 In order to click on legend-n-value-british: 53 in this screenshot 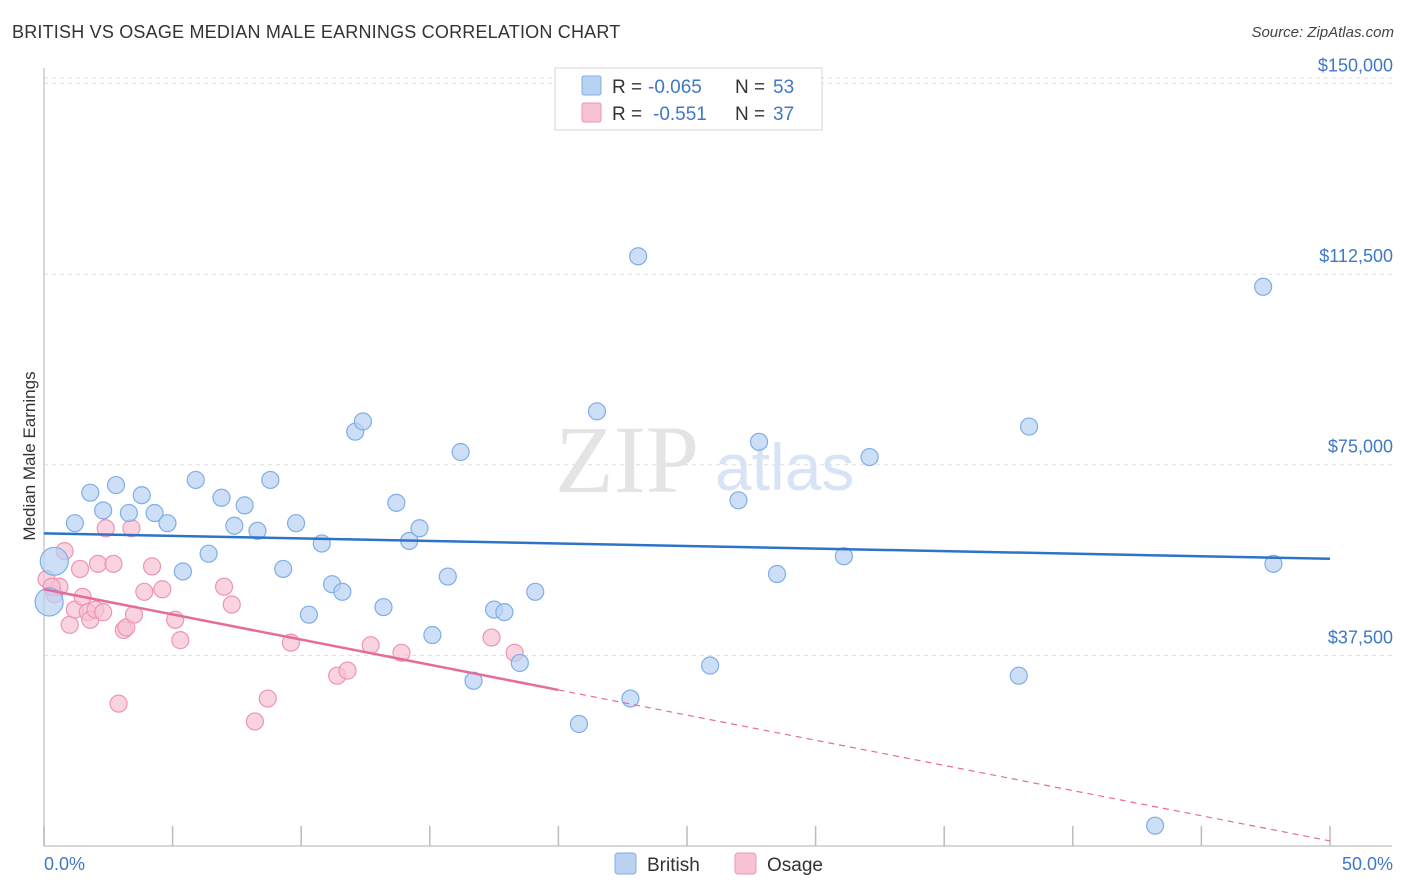, I will do `click(783, 87)`.